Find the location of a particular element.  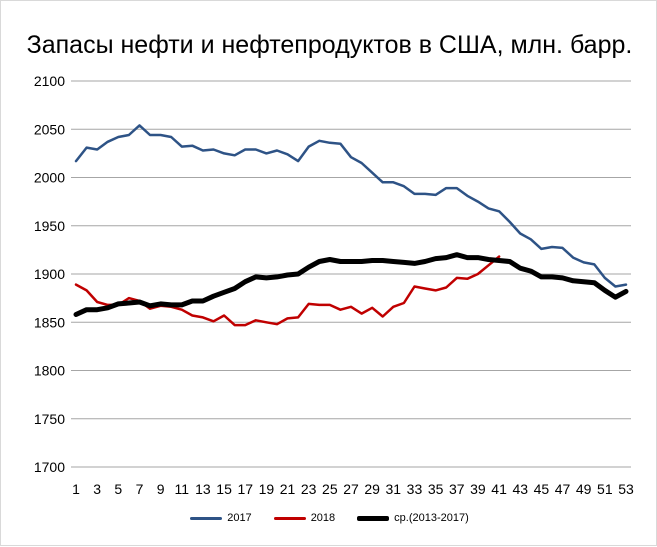

x-tick-label: 53 is located at coordinates (626, 489).